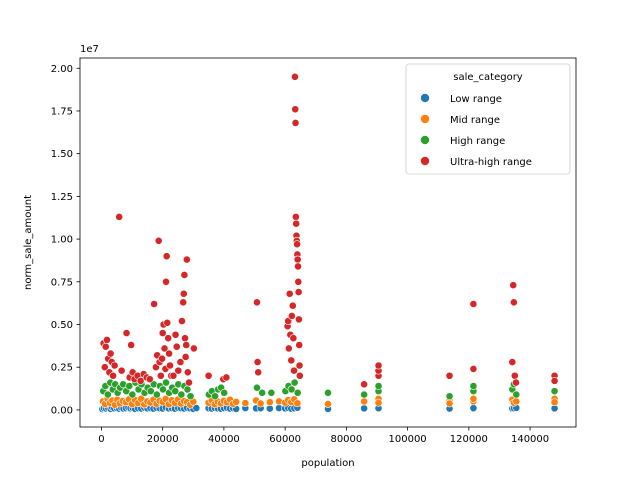 The image size is (640, 480). I want to click on x-tick-label: 80000, so click(346, 439).